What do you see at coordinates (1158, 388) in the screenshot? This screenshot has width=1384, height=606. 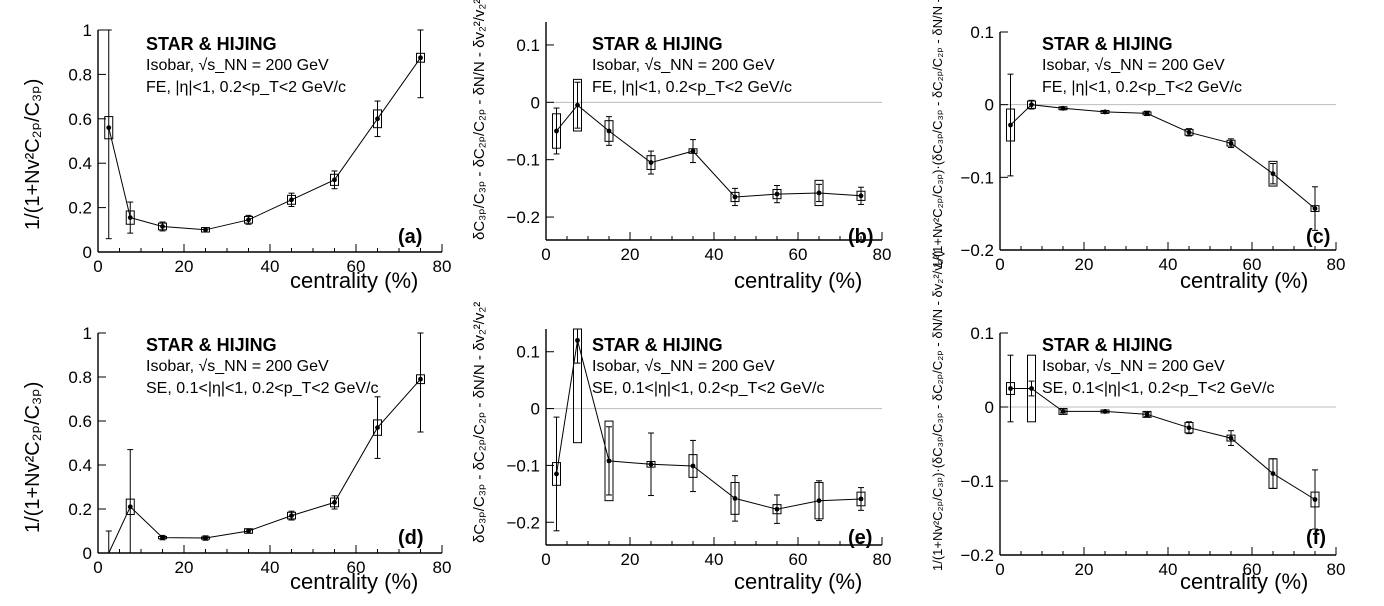 I see `legend-line3-f: SE, 0.1<|η|<1, 0.2<p_T<2 GeV/c` at bounding box center [1158, 388].